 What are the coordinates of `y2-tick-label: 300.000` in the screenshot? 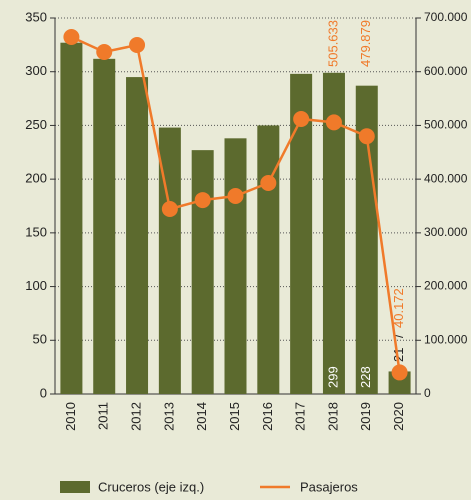 It's located at (446, 232).